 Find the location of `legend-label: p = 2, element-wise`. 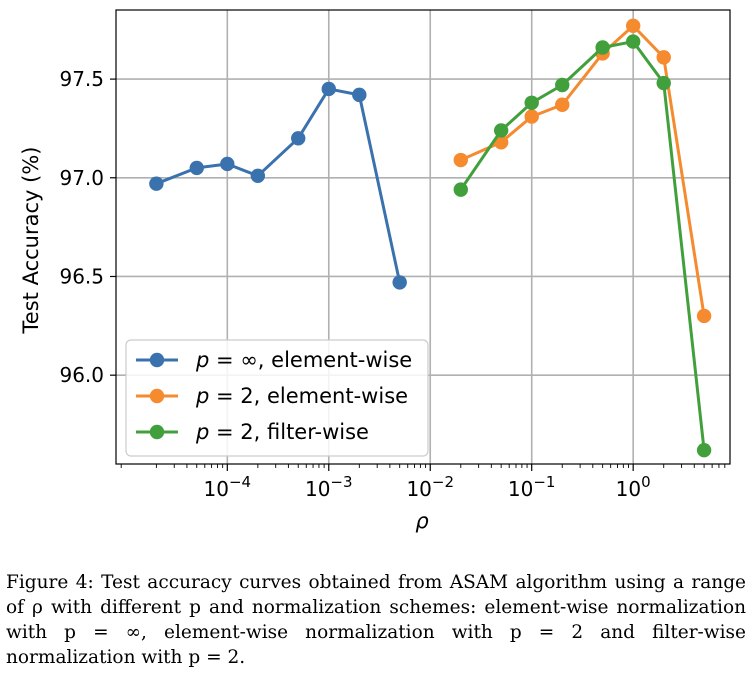

legend-label: p = 2, element-wise is located at coordinates (301, 396).